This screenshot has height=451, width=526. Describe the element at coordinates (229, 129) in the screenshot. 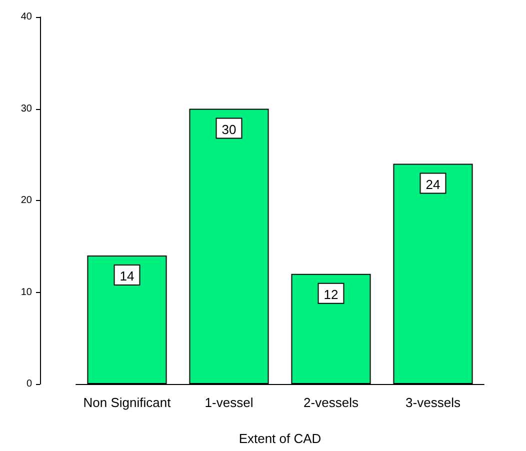

I see `data-label: 30` at that location.